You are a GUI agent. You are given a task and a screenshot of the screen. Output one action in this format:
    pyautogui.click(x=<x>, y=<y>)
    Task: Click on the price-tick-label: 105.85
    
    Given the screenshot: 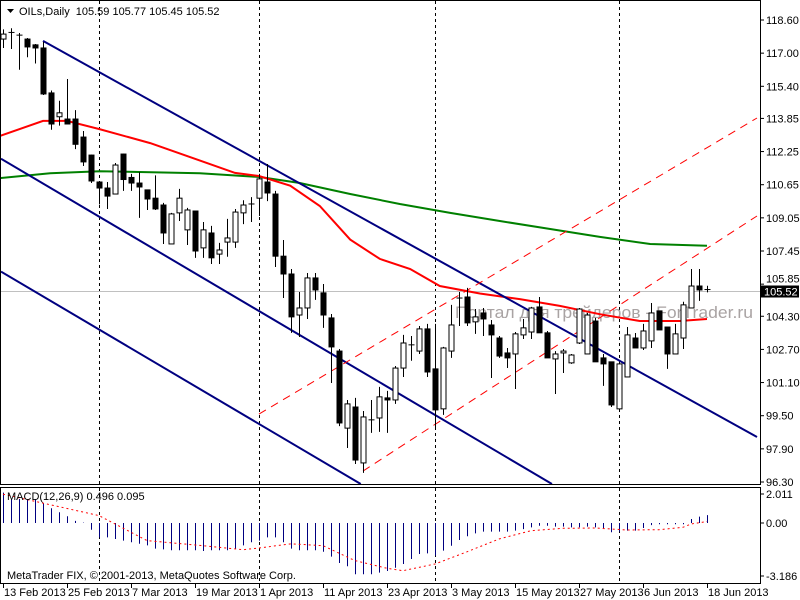 What is the action you would take?
    pyautogui.click(x=783, y=280)
    